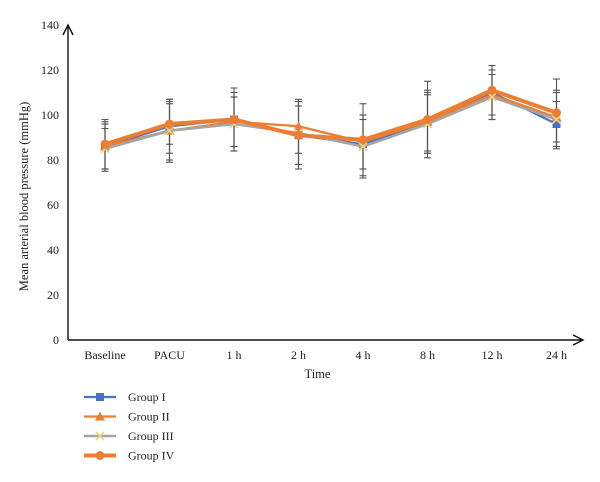  I want to click on legend-item: Group III, so click(129, 436).